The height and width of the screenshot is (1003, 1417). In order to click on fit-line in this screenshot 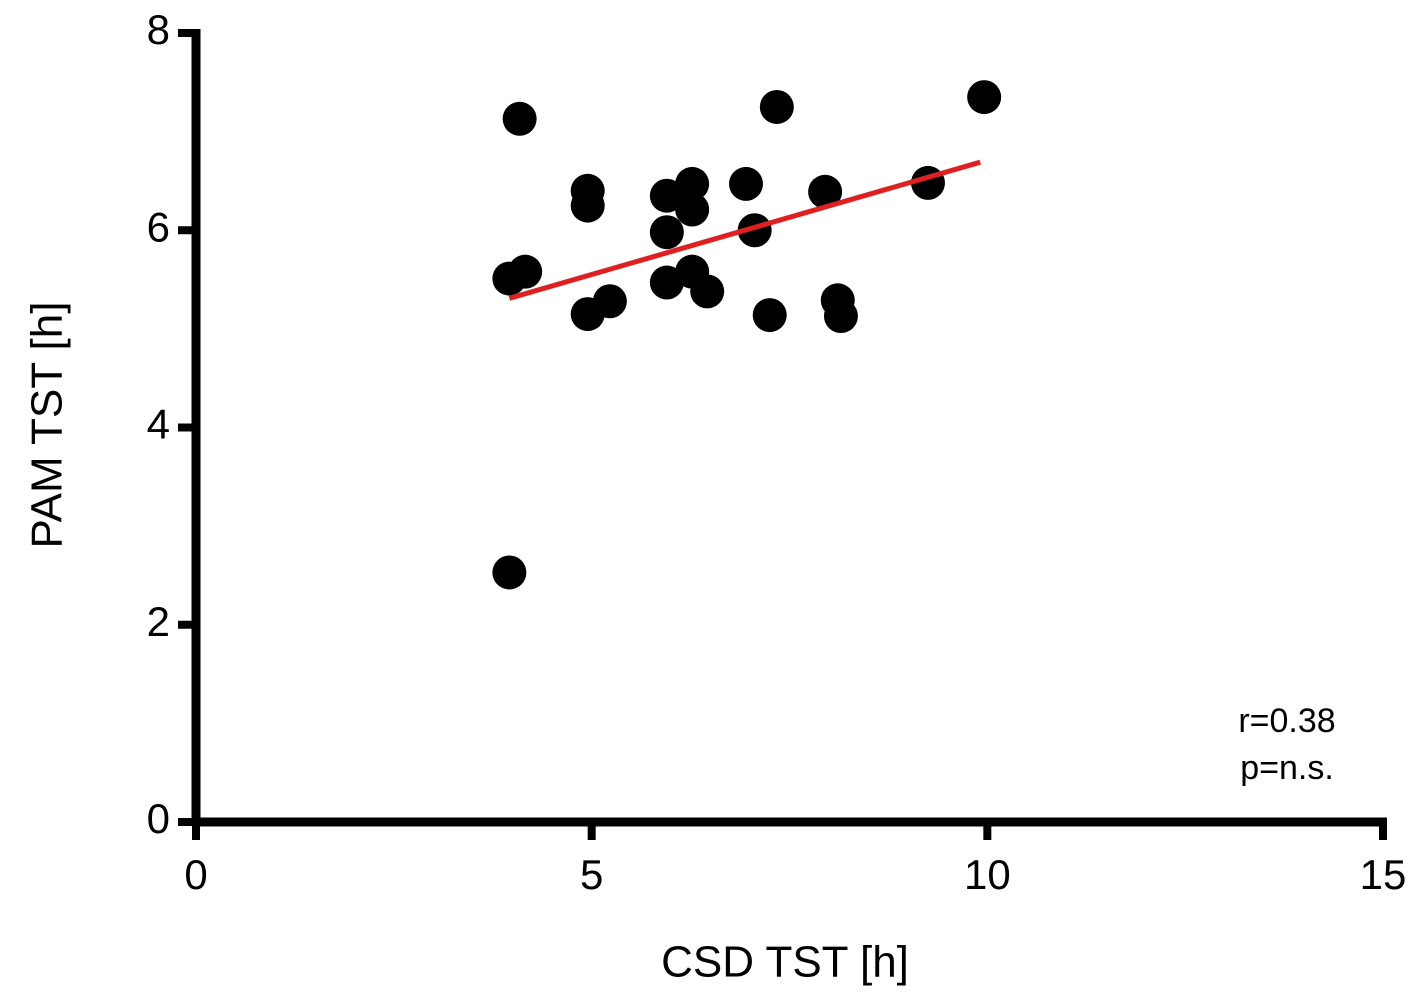, I will do `click(744, 230)`.